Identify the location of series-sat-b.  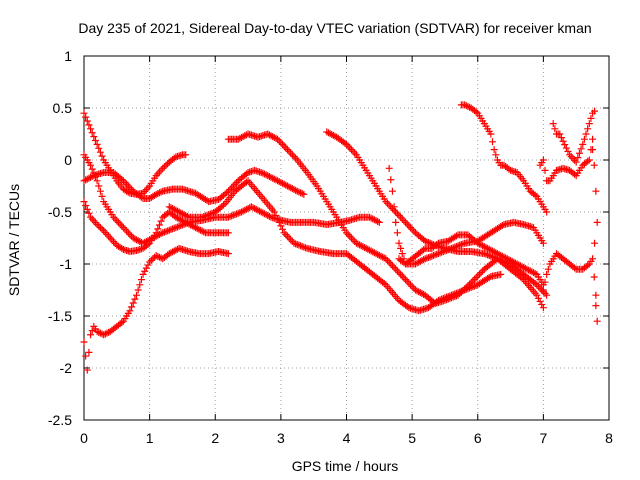
(194, 186).